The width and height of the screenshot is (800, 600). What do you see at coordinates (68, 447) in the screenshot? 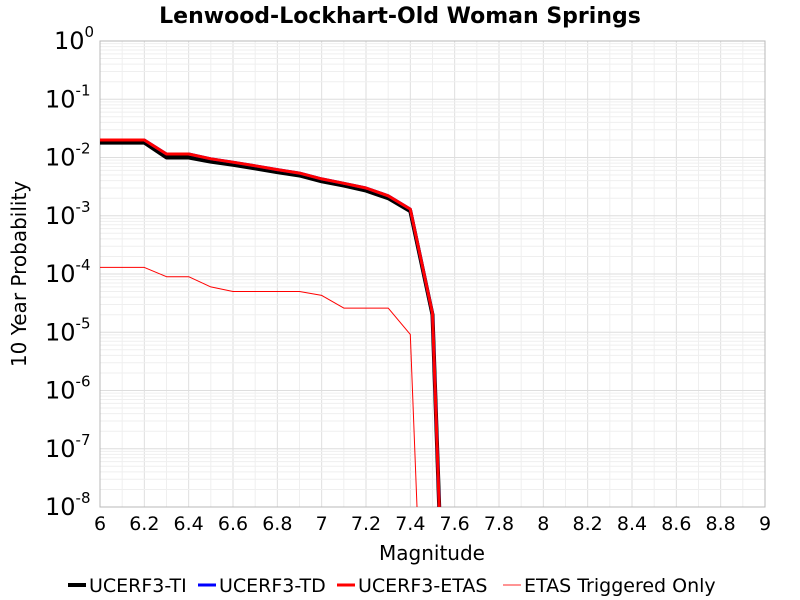
I see `y-tick-label: 10⁻⁷` at bounding box center [68, 447].